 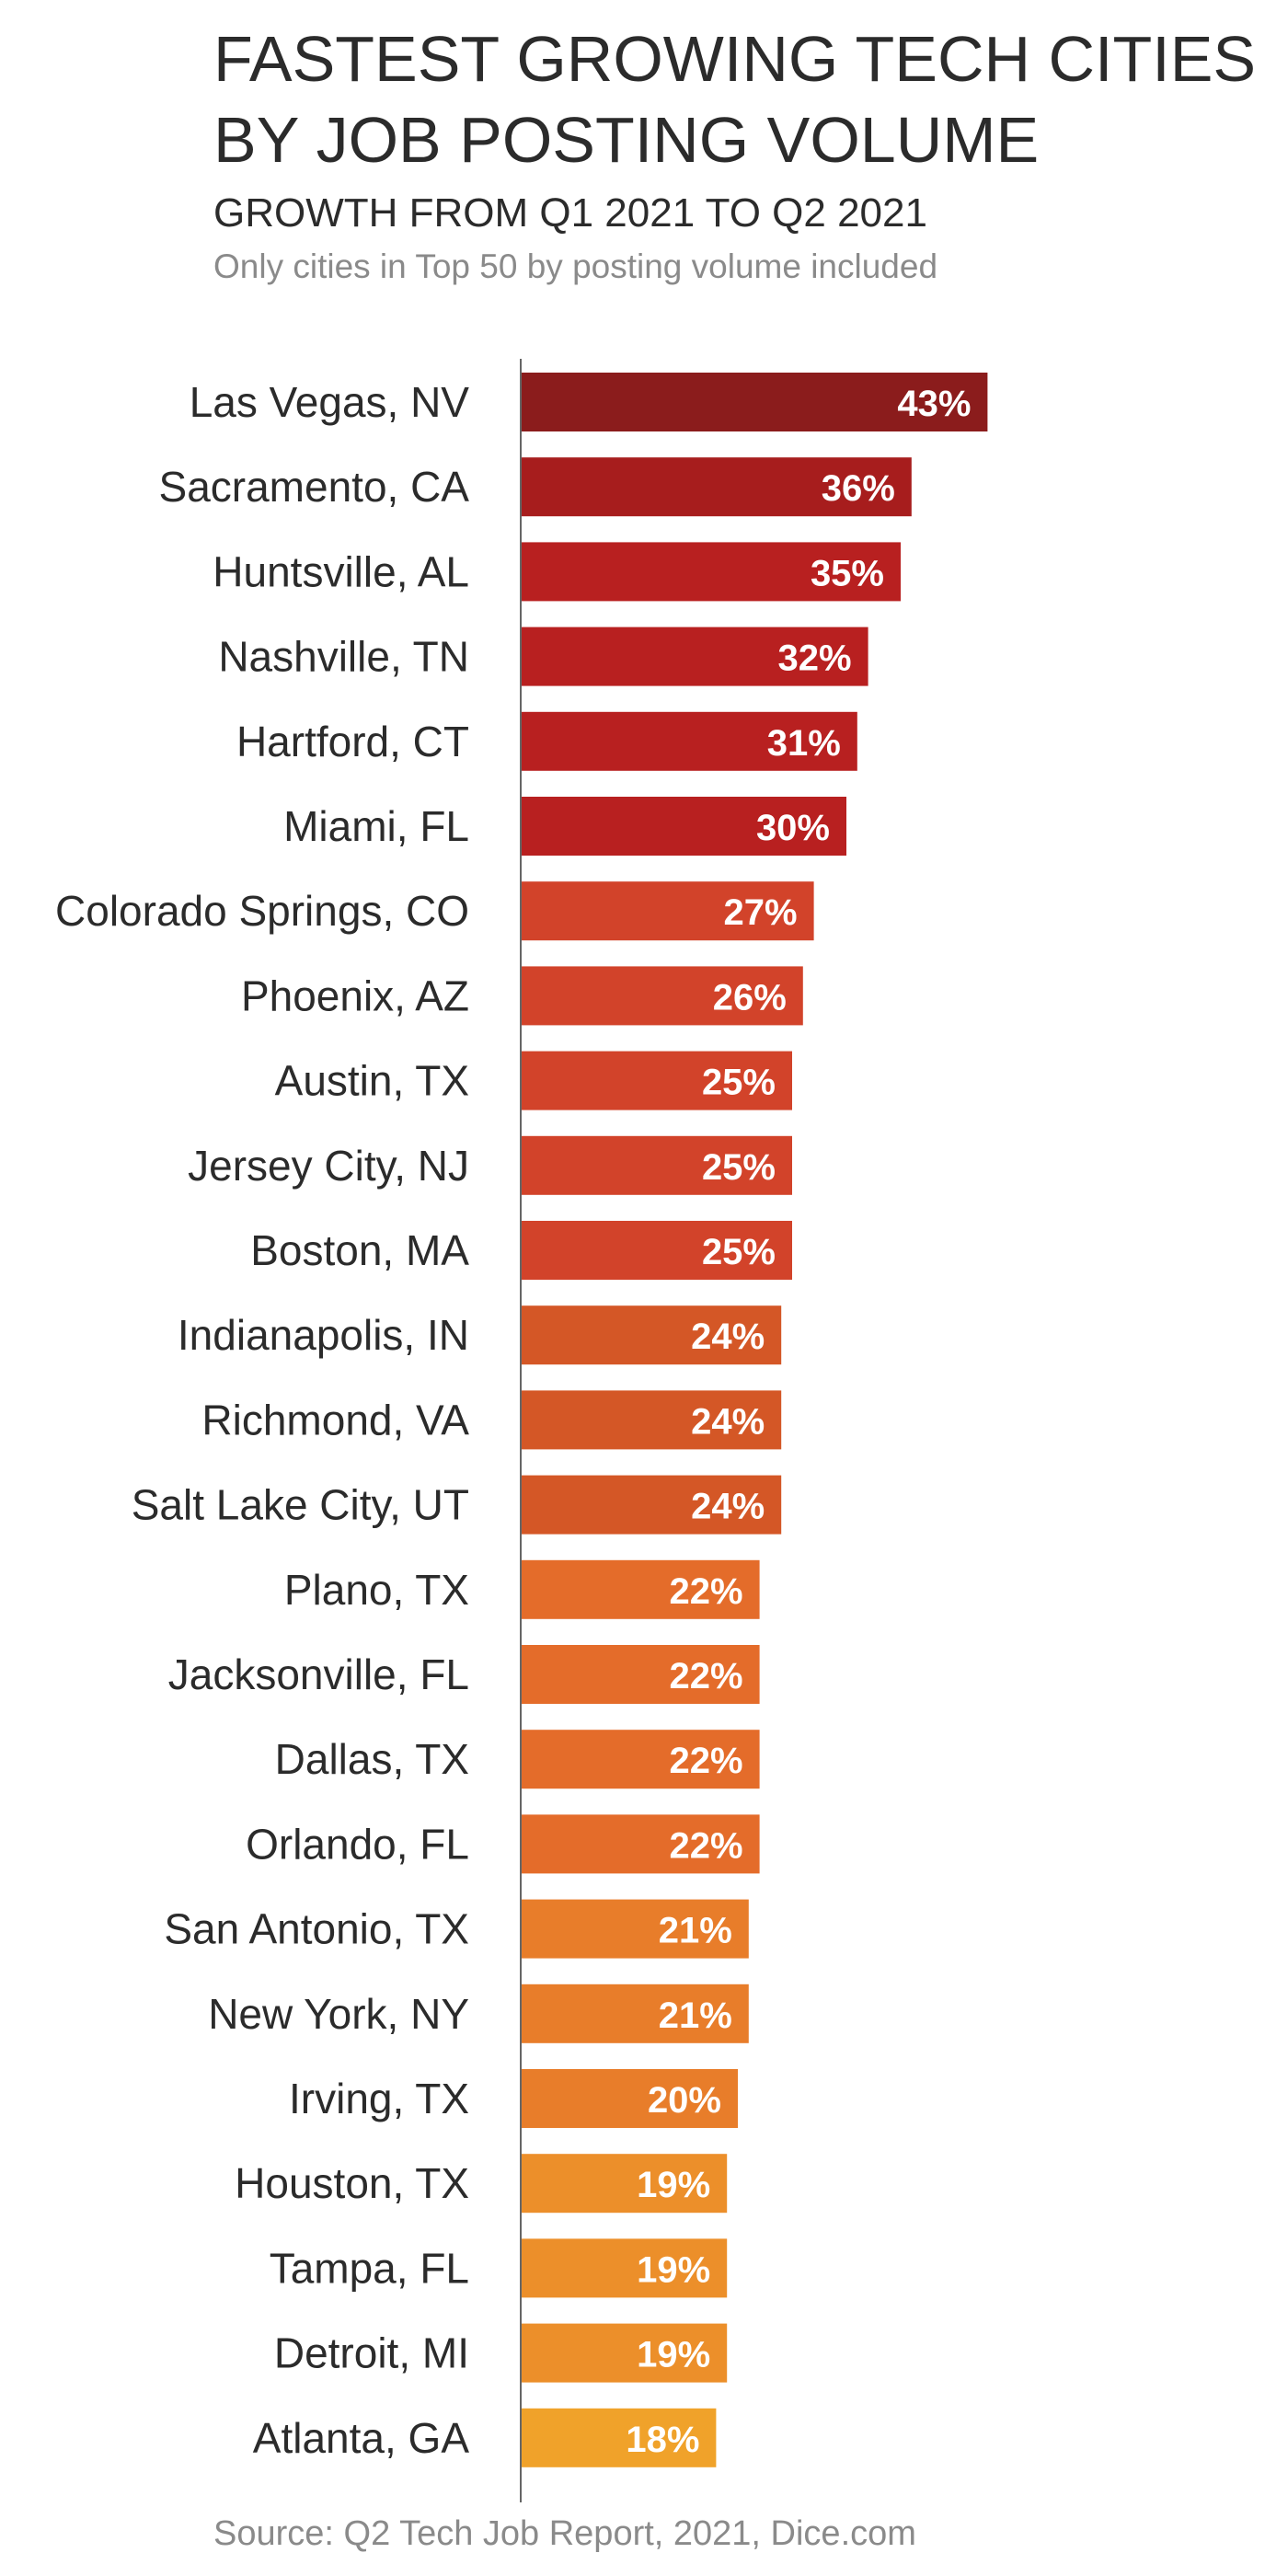 I want to click on category-label: Richmond, VA, so click(x=335, y=1419).